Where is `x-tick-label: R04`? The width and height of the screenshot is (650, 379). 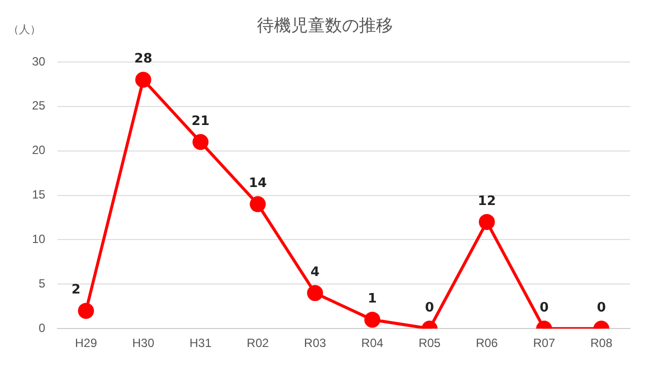 x-tick-label: R04 is located at coordinates (372, 343).